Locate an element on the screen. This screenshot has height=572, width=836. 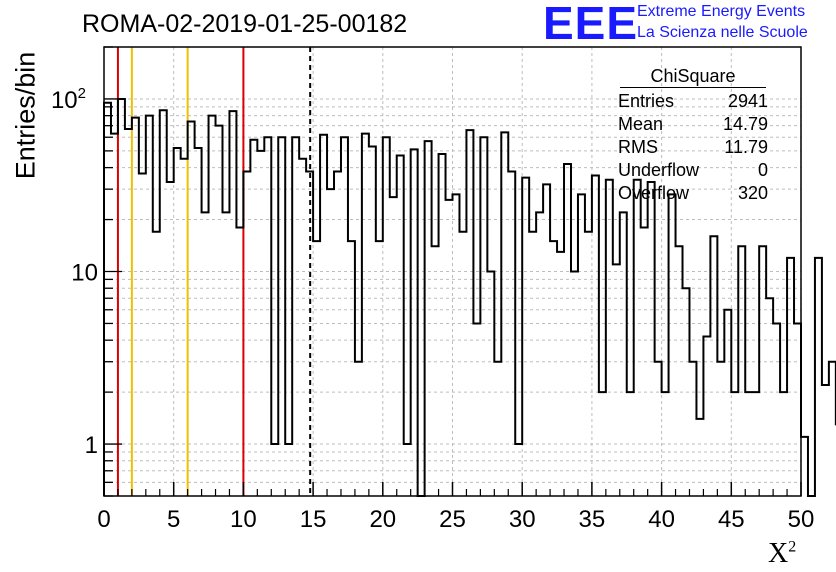
y-tick-label: 102 is located at coordinates (68, 99).